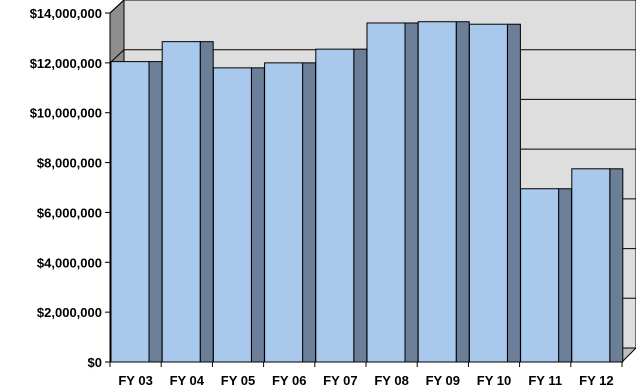 This screenshot has width=636, height=389. What do you see at coordinates (340, 380) in the screenshot?
I see `x-tick-label: FY 07` at bounding box center [340, 380].